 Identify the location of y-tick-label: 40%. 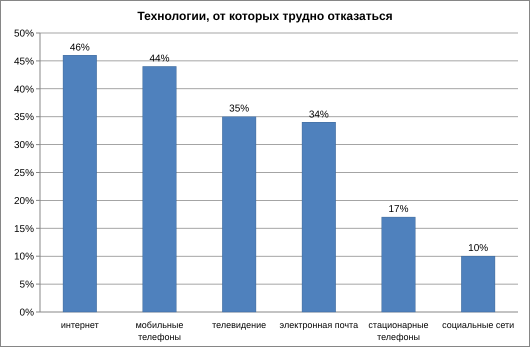
(24, 90).